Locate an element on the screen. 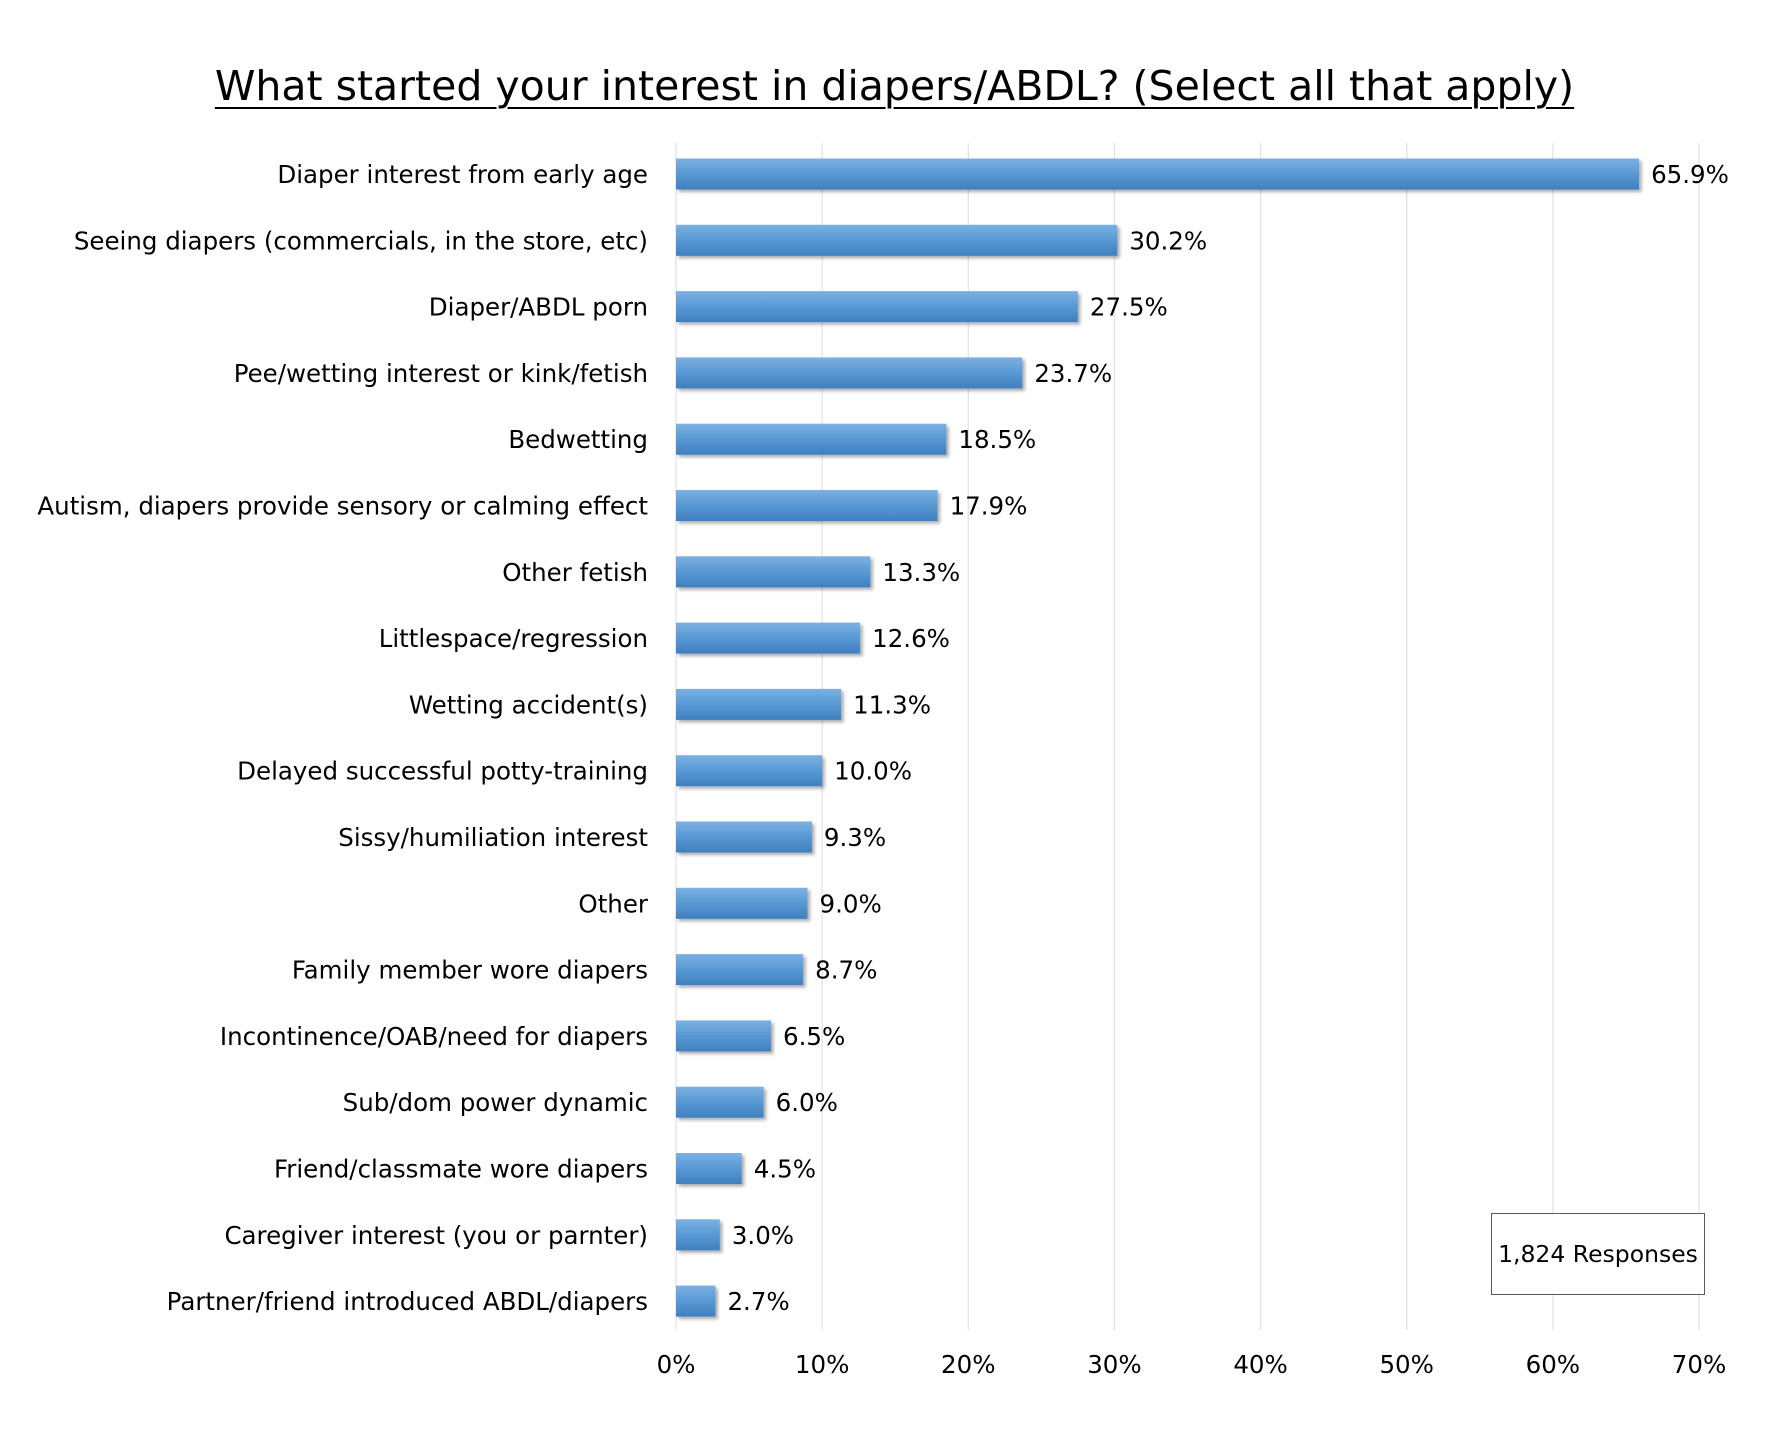 This screenshot has height=1442, width=1789. category-label: Bedwetting is located at coordinates (578, 439).